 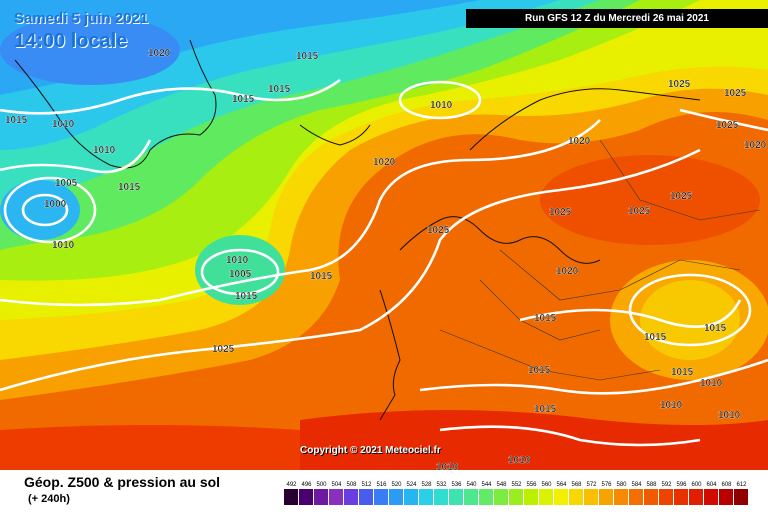 What do you see at coordinates (666, 485) in the screenshot?
I see `legend-value: 592` at bounding box center [666, 485].